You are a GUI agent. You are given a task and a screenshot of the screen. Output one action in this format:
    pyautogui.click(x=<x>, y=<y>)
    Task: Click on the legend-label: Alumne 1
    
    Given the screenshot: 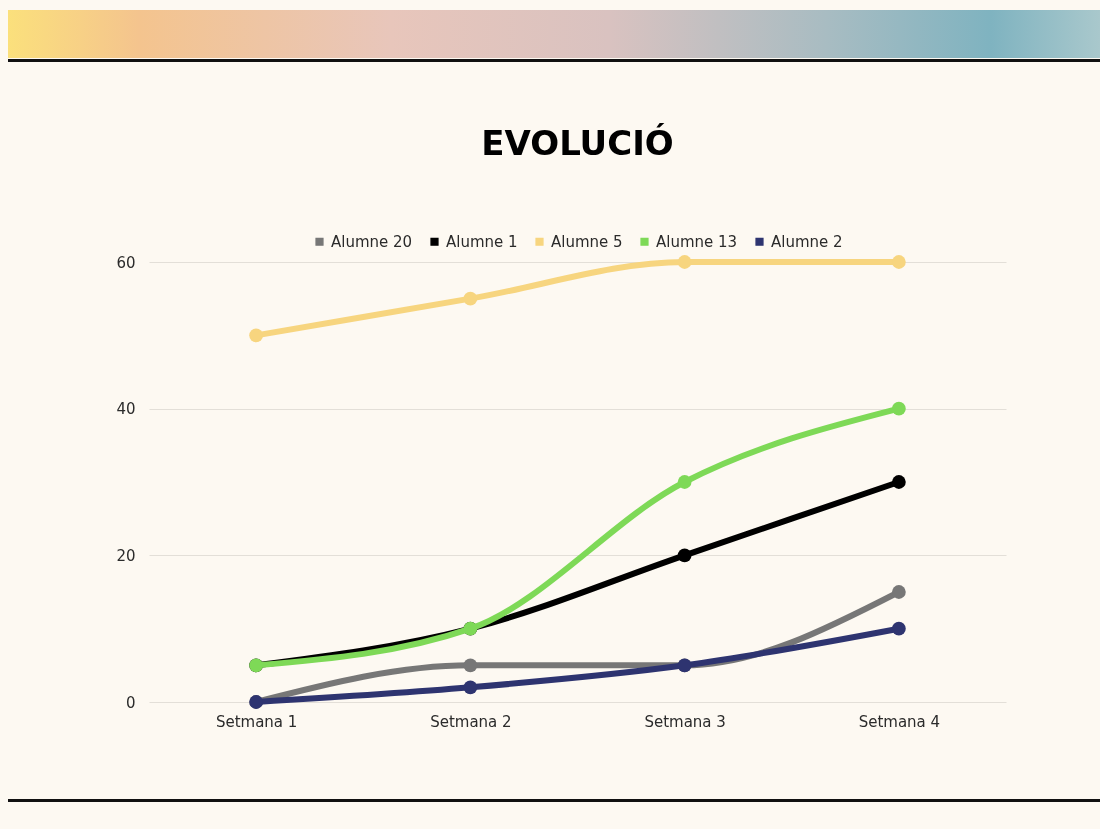 What is the action you would take?
    pyautogui.click(x=482, y=241)
    